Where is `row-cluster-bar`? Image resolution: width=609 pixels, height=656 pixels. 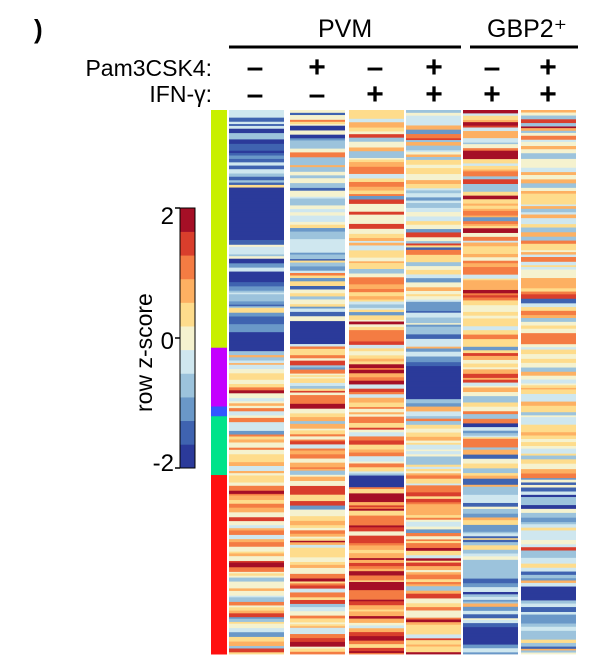
row-cluster-bar is located at coordinates (219, 377).